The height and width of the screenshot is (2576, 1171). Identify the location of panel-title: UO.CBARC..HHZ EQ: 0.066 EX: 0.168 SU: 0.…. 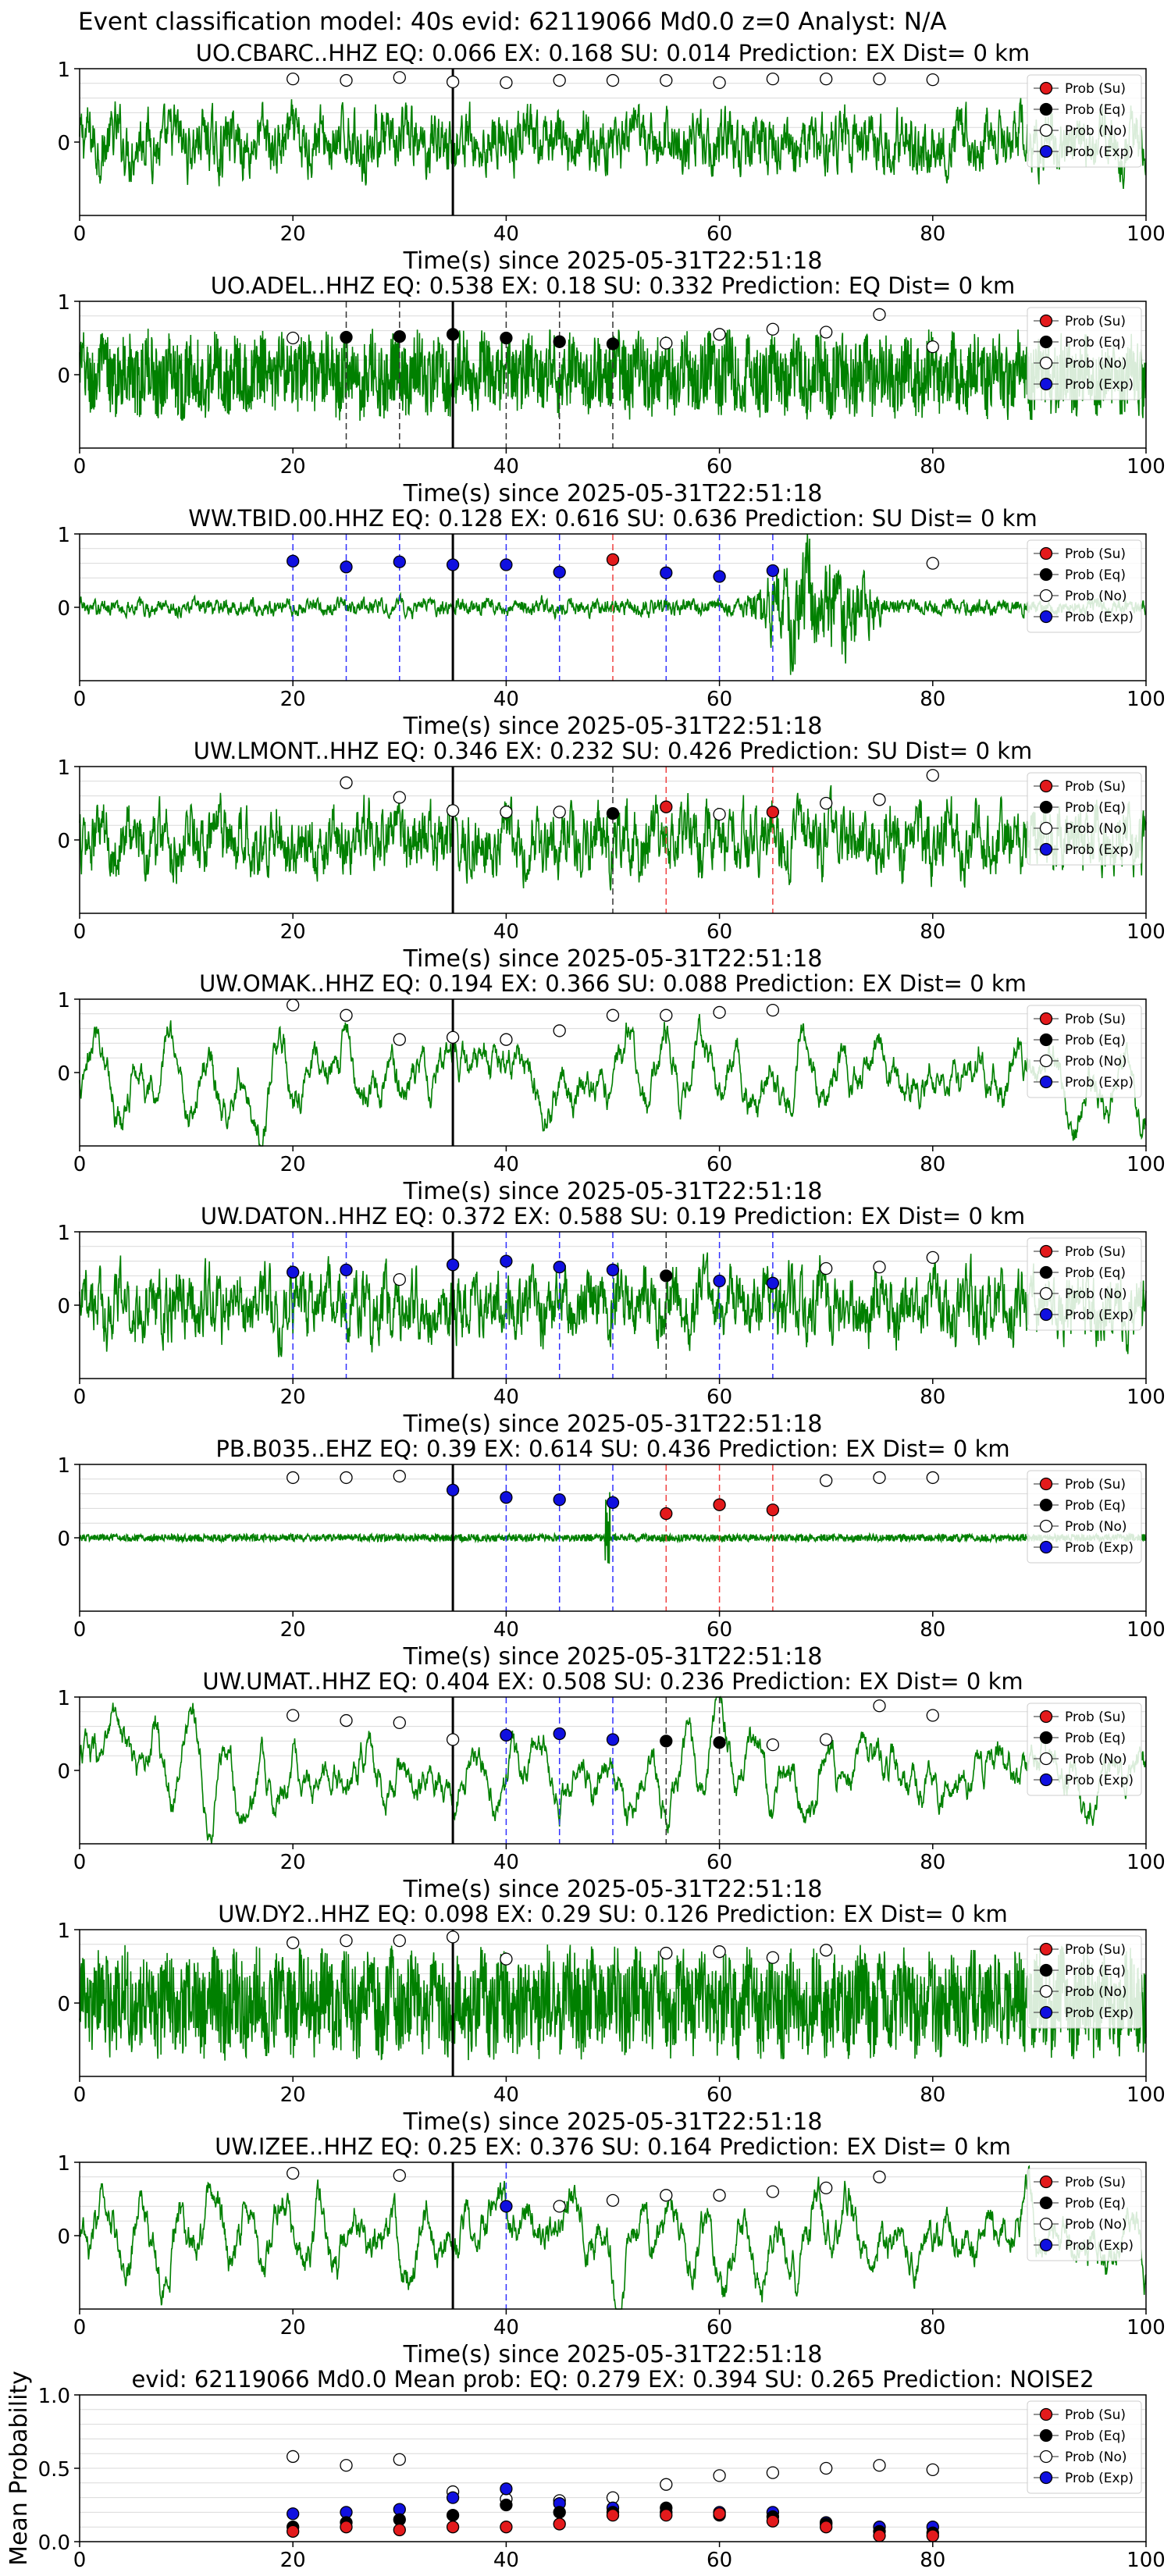
(613, 53).